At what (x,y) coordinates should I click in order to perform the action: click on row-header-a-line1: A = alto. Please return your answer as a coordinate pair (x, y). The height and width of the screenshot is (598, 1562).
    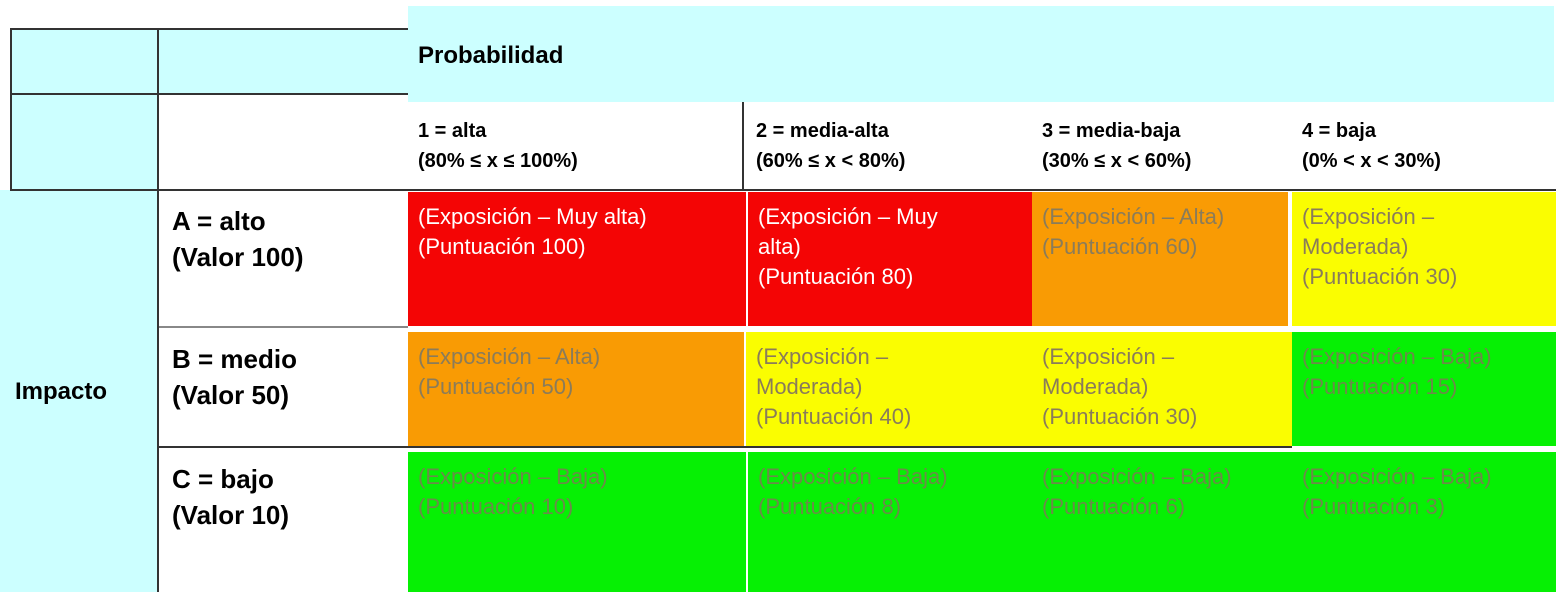
    Looking at the image, I should click on (219, 221).